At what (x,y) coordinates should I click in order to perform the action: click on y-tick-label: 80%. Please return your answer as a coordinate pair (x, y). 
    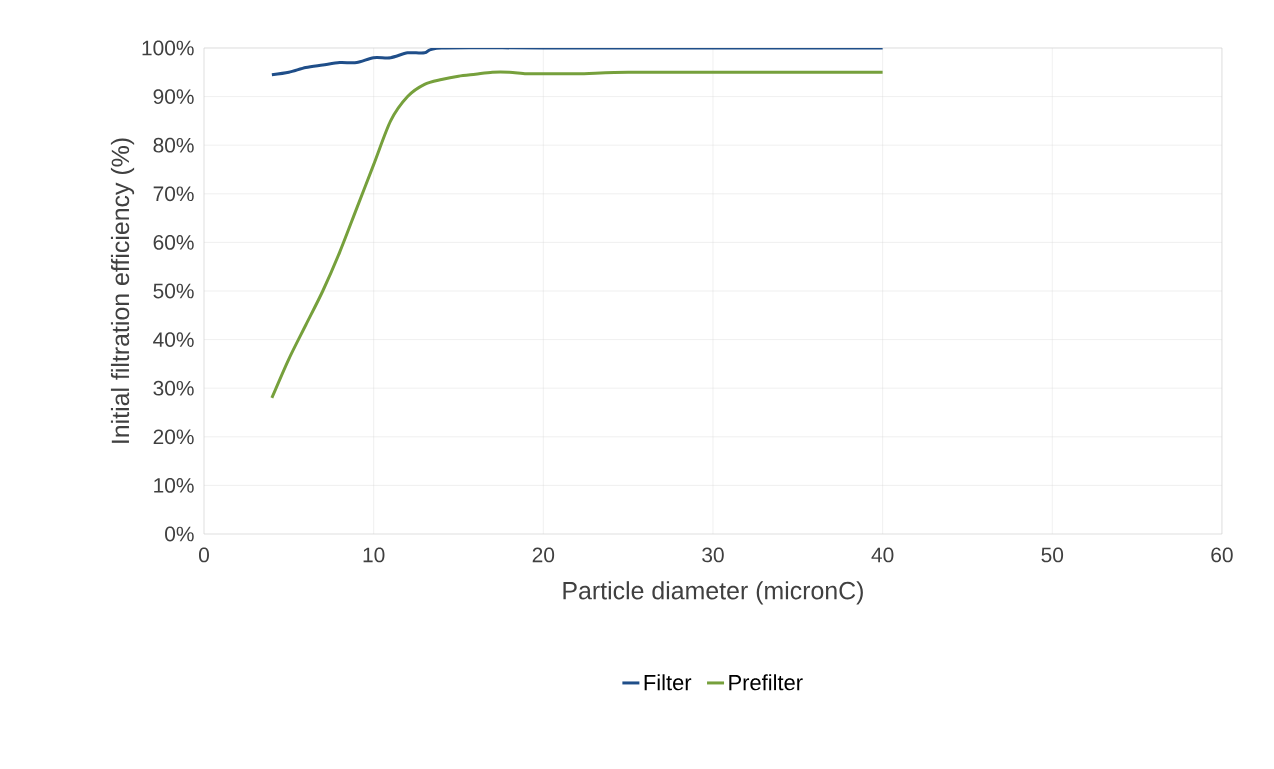
    Looking at the image, I should click on (173, 145).